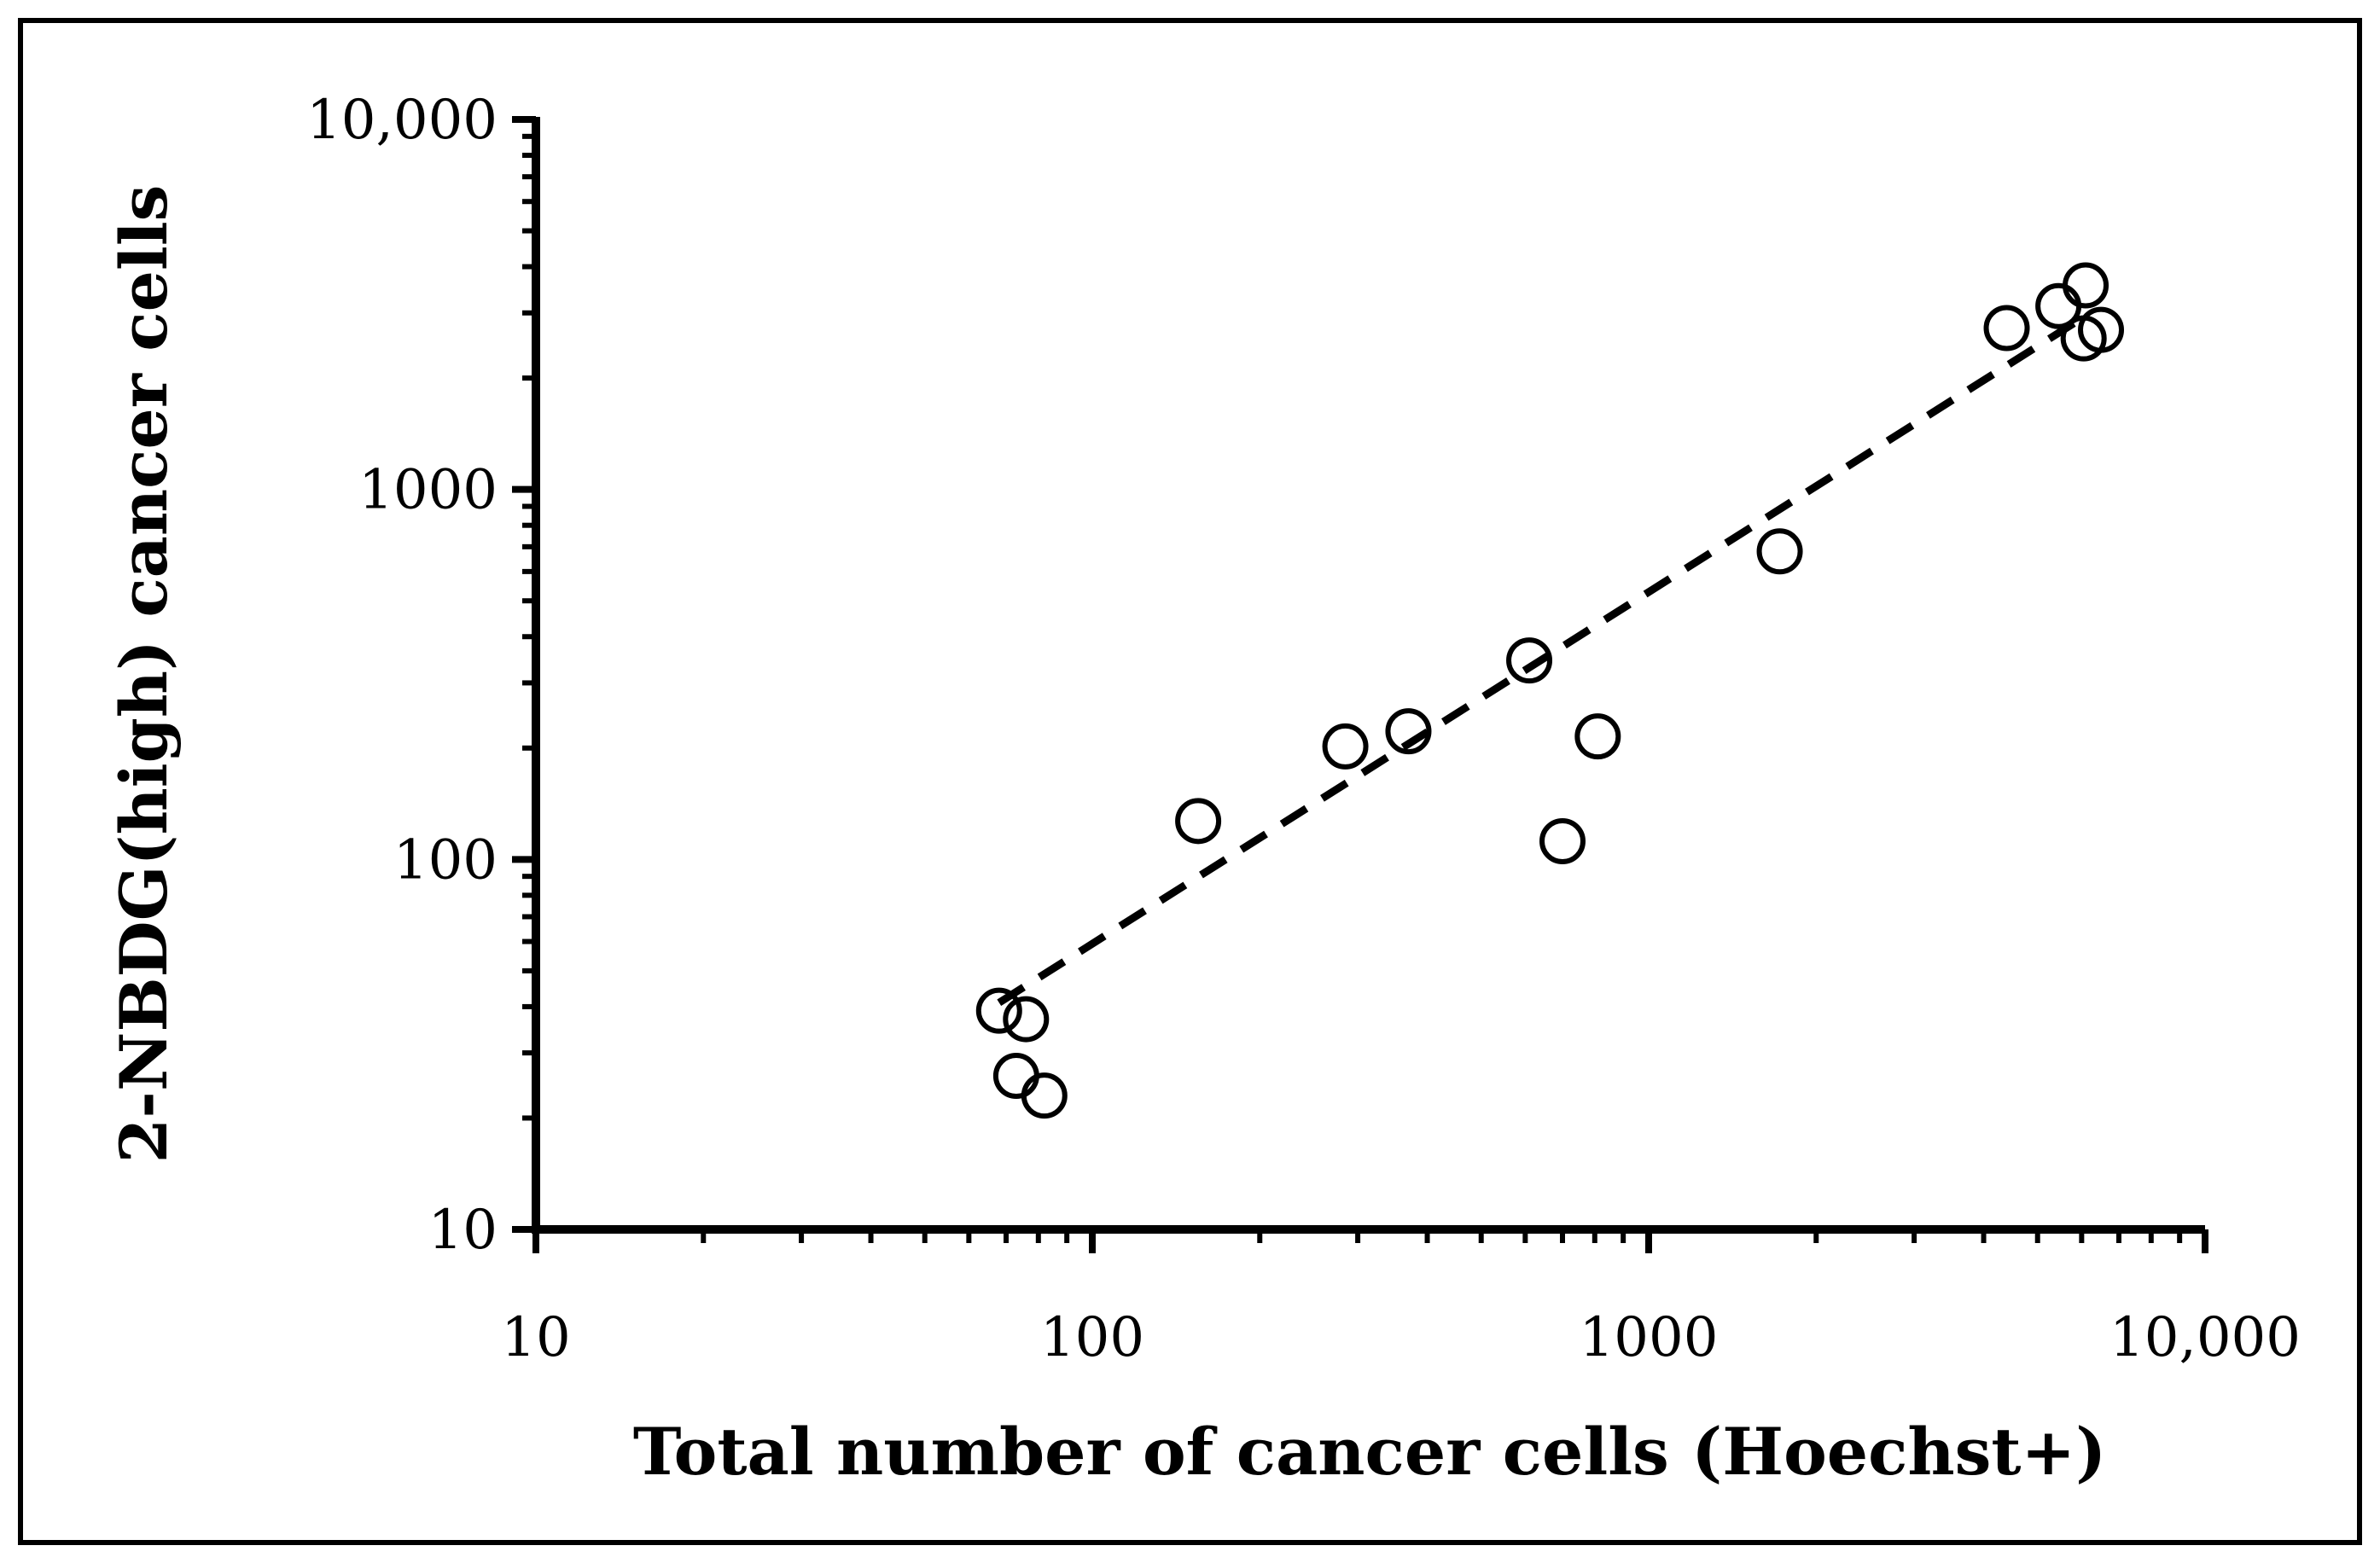 The width and height of the screenshot is (2380, 1563). Describe the element at coordinates (1092, 1337) in the screenshot. I see `x-tick-label: 100` at that location.